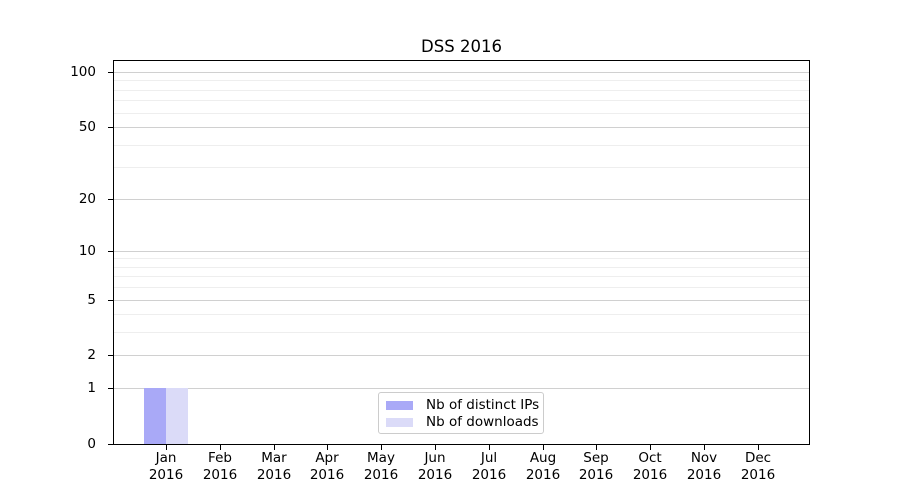  I want to click on x-tick-label: Sep 2016, so click(596, 466).